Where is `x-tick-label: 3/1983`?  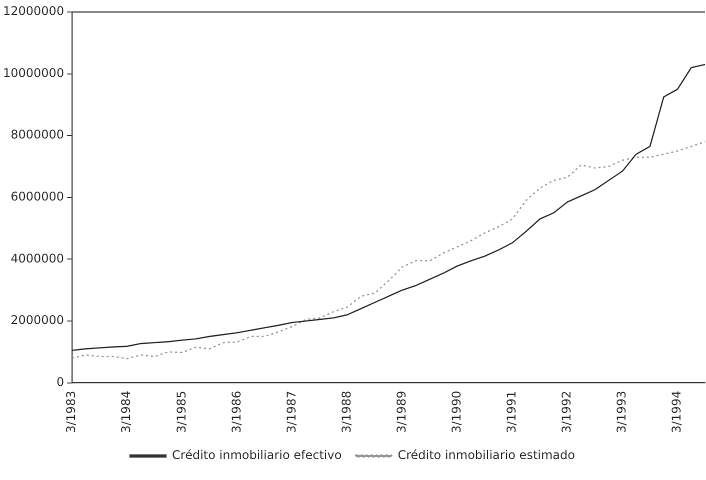 x-tick-label: 3/1983 is located at coordinates (71, 411).